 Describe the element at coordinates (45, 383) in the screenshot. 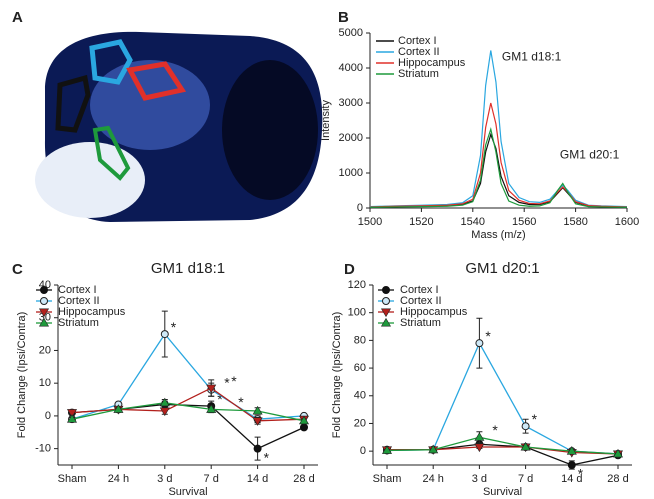

I see `y-tick-label: 10` at that location.